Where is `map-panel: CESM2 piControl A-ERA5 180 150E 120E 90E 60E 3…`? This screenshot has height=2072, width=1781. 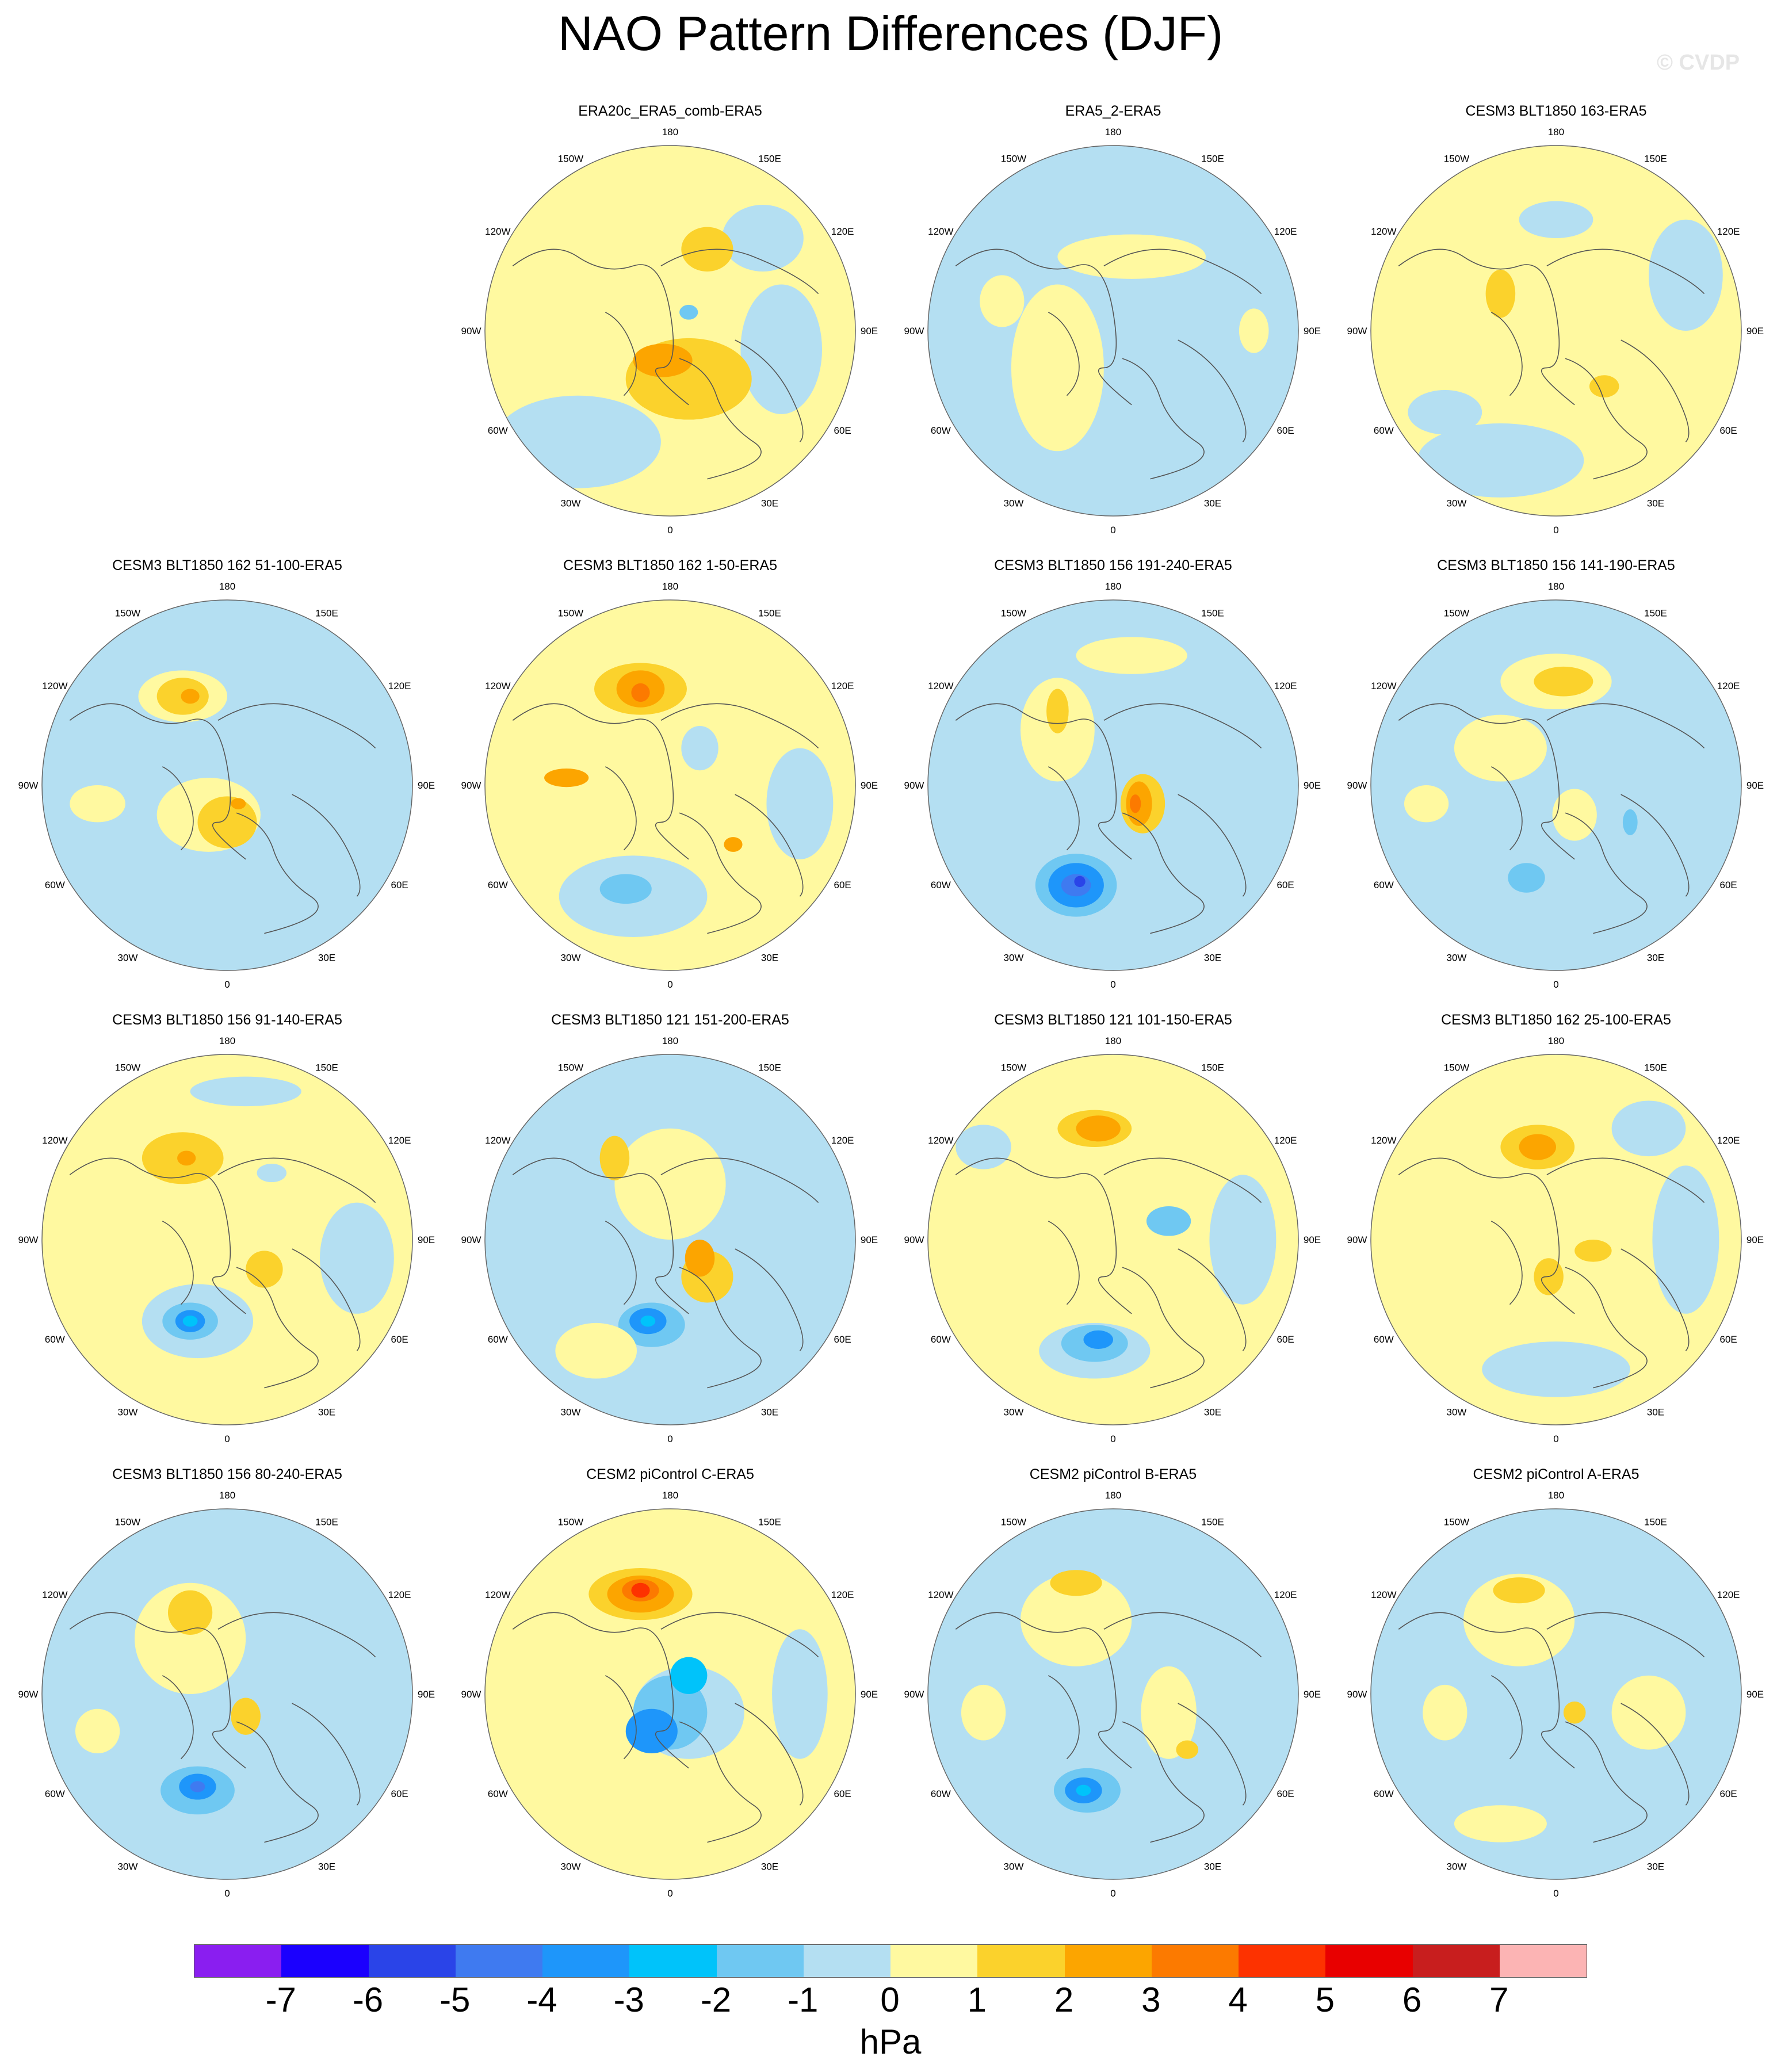
map-panel: CESM2 piControl A-ERA5 180 150E 120E 90E 60E 3… is located at coordinates (1555, 1682).